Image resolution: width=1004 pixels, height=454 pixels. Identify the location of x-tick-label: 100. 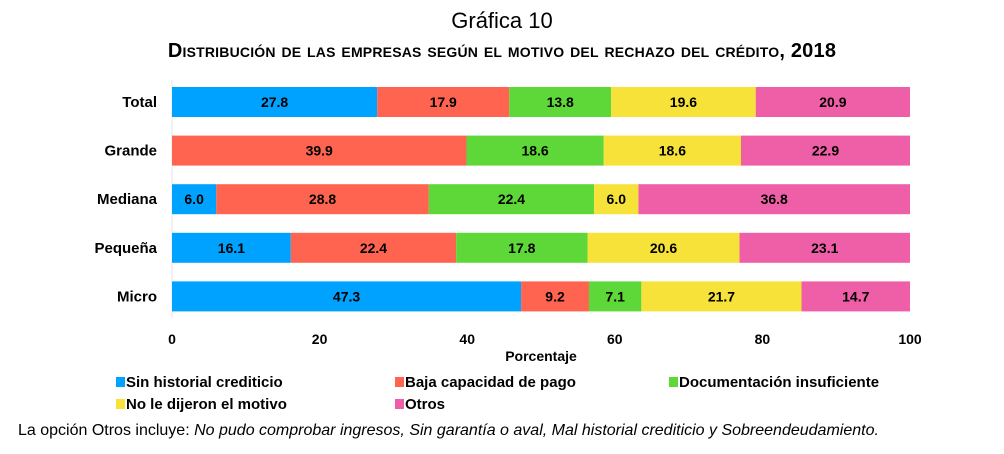
(910, 339).